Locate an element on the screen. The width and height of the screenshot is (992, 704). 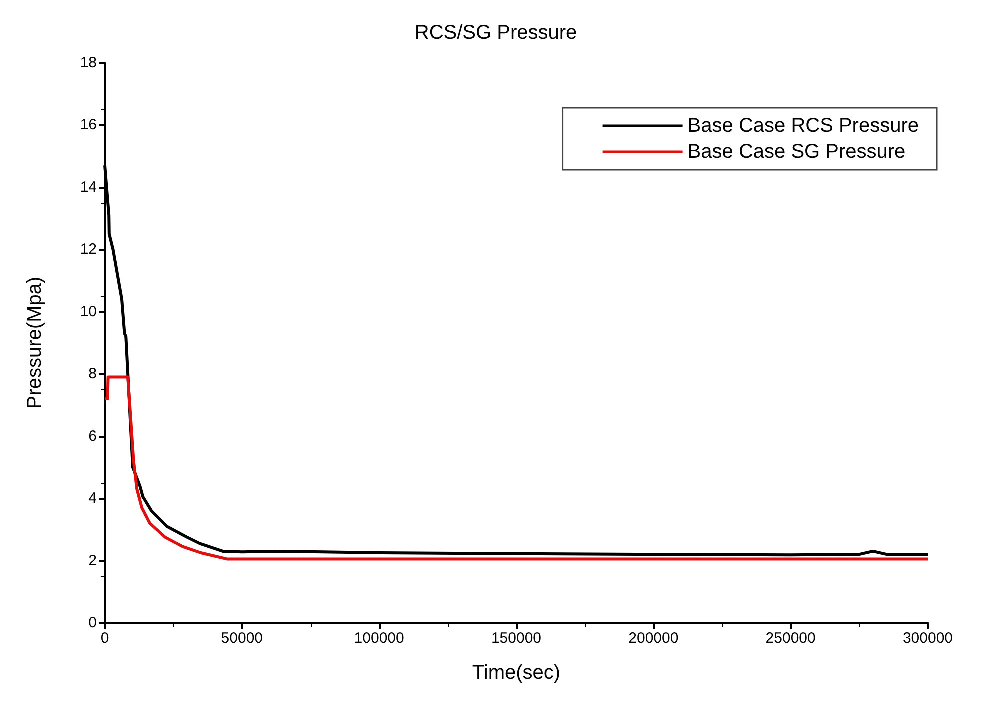
x-tick-label: 200000 is located at coordinates (653, 638).